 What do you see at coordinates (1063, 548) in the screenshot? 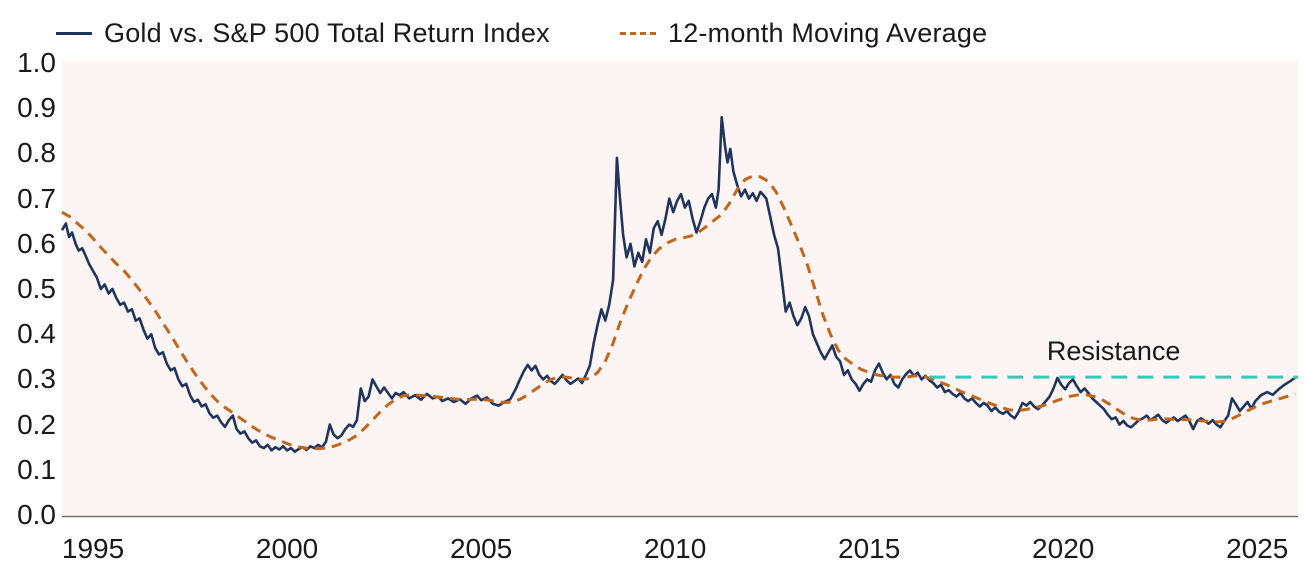
I see `x-tick-label: 2020` at bounding box center [1063, 548].